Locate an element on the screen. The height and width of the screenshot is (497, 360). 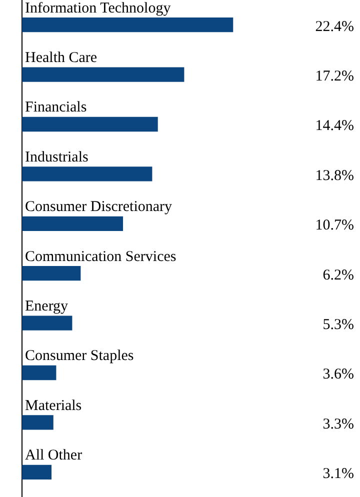
y-tick-label: Communication Services is located at coordinates (100, 256).